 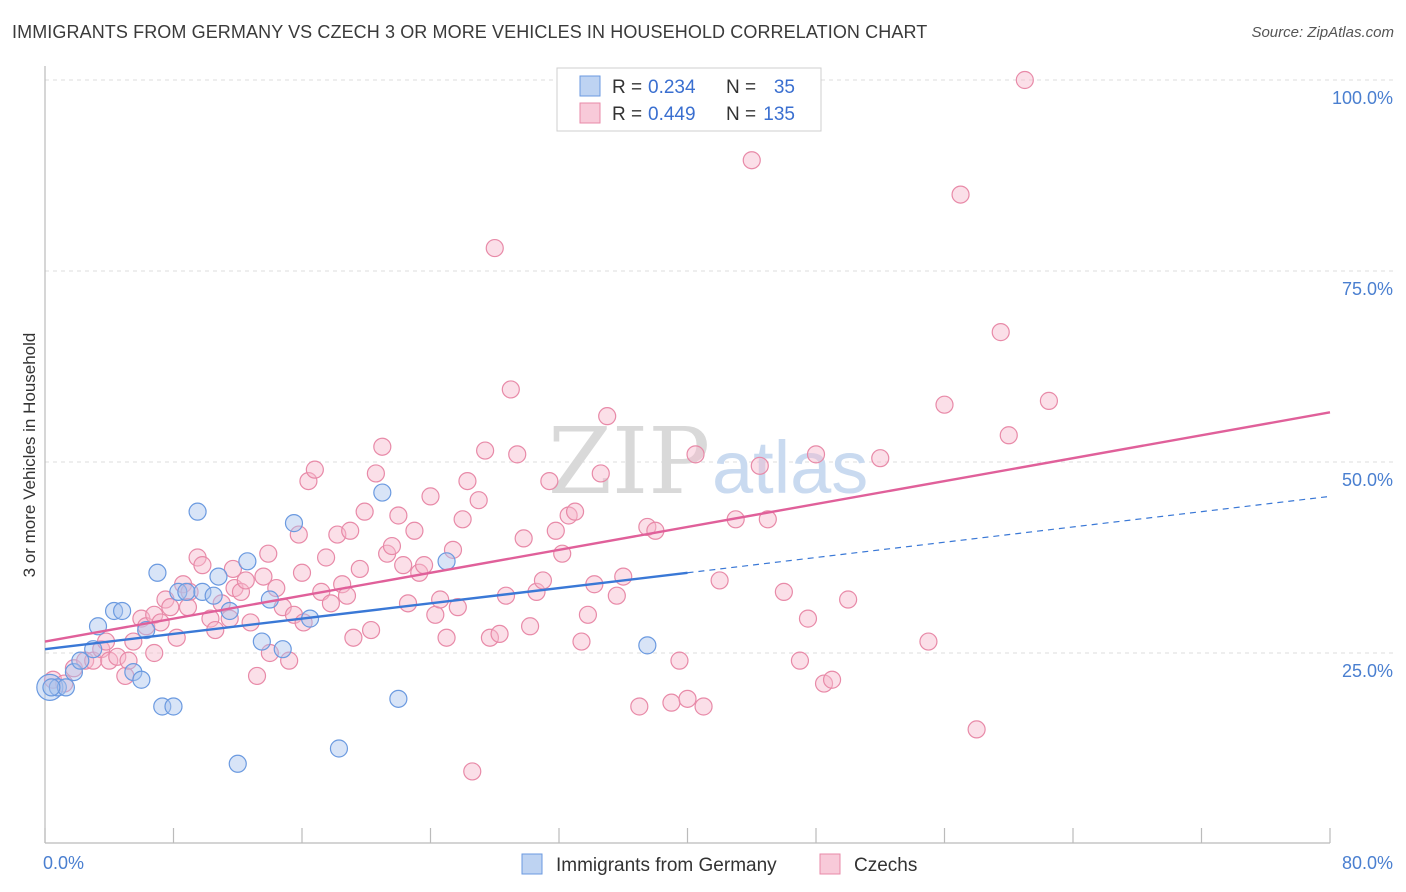 What do you see at coordinates (532, 864) in the screenshot?
I see `series-legend-swatch` at bounding box center [532, 864].